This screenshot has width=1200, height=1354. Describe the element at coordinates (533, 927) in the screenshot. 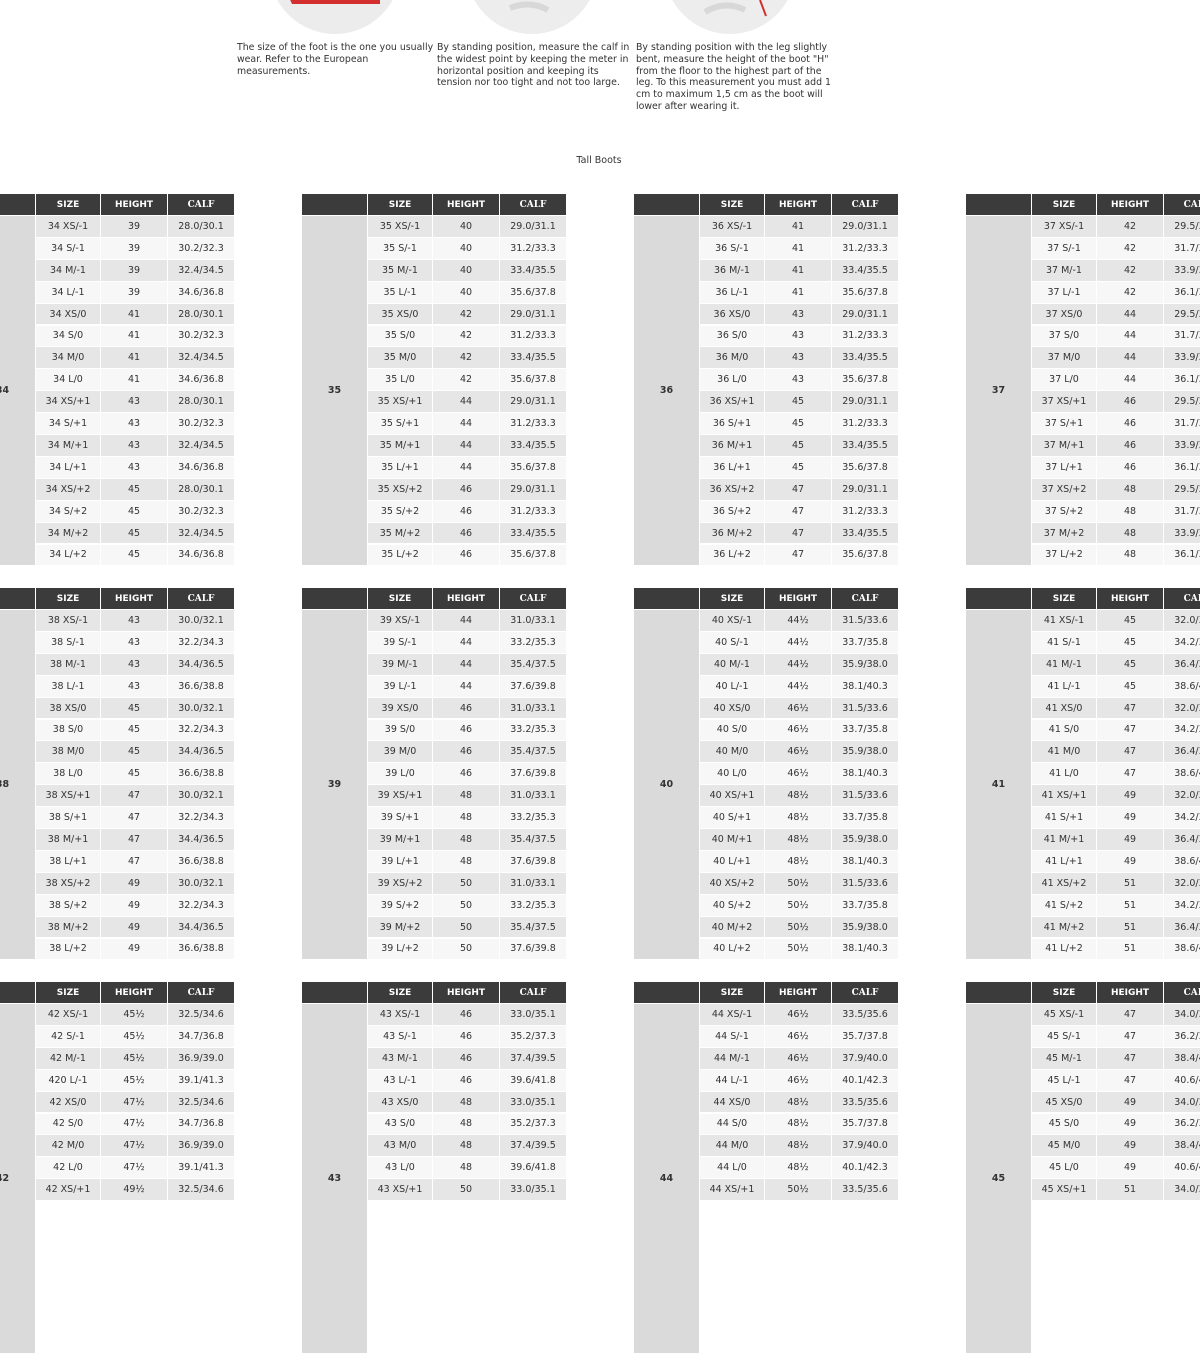

I see `calf-cell: 35.4/37.5` at that location.